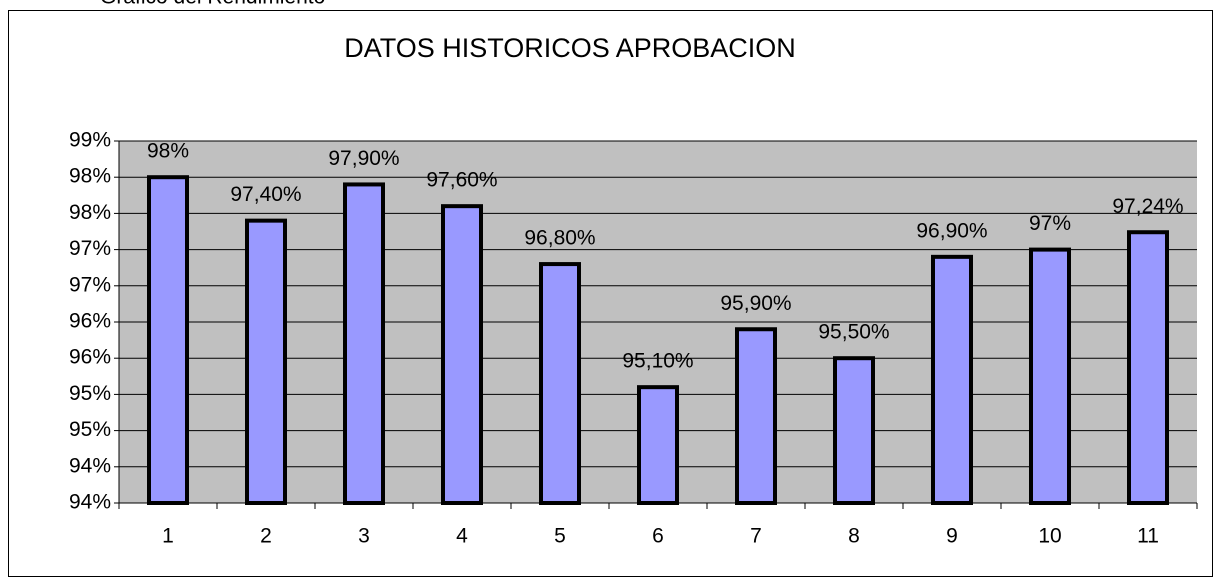  Describe the element at coordinates (168, 536) in the screenshot. I see `x-tick-label: 1` at that location.